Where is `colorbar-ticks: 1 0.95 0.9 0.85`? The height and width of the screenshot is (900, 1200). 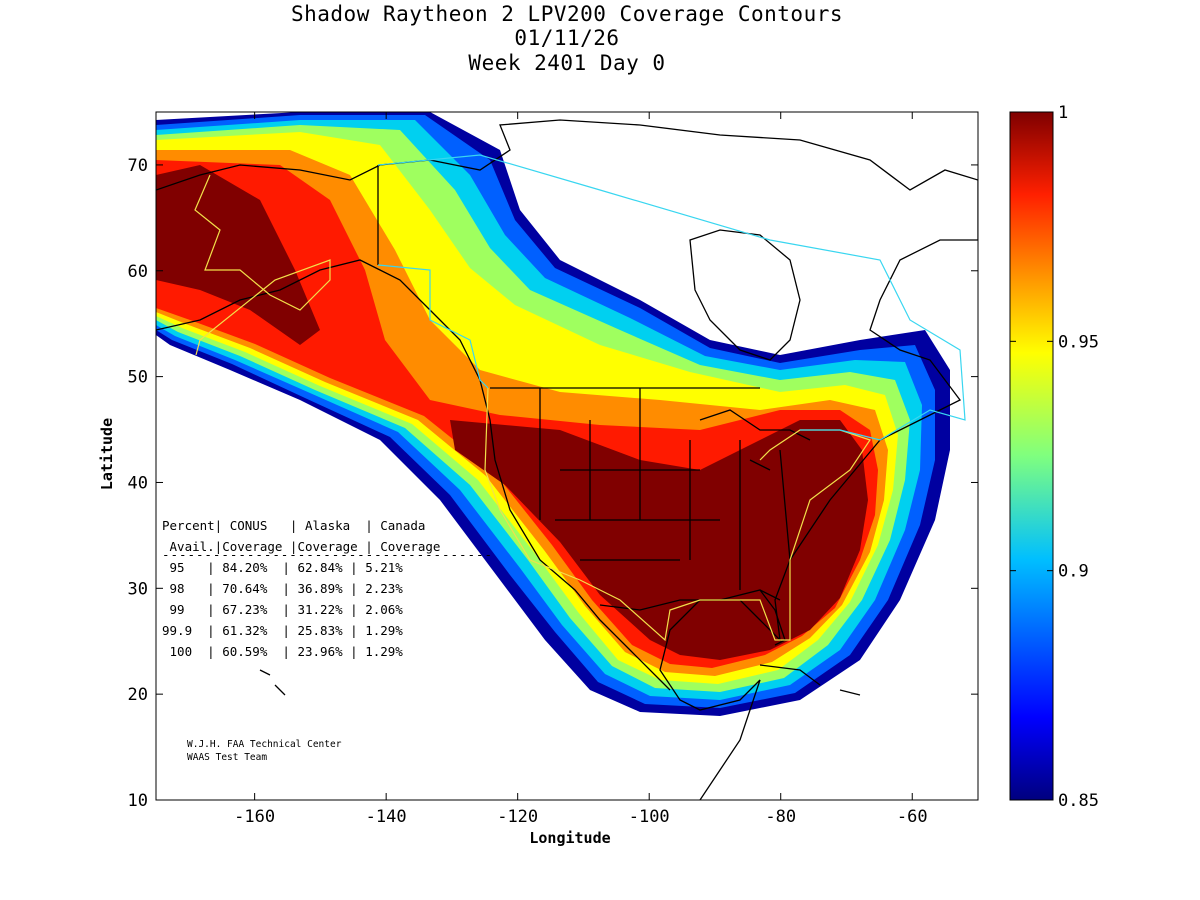 colorbar-ticks: 1 0.95 0.9 0.85 is located at coordinates (1054, 457).